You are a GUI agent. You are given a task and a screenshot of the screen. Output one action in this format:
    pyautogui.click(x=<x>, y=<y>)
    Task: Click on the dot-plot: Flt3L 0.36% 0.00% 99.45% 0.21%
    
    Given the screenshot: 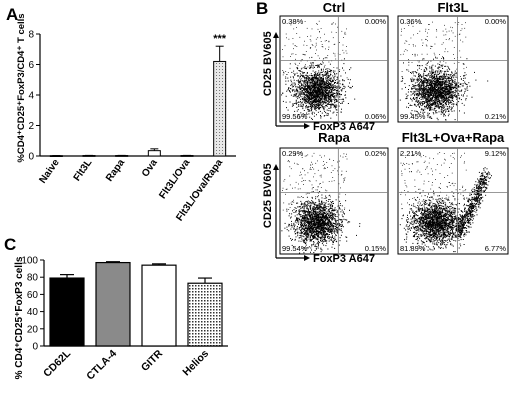 What is the action you would take?
    pyautogui.click(x=453, y=61)
    